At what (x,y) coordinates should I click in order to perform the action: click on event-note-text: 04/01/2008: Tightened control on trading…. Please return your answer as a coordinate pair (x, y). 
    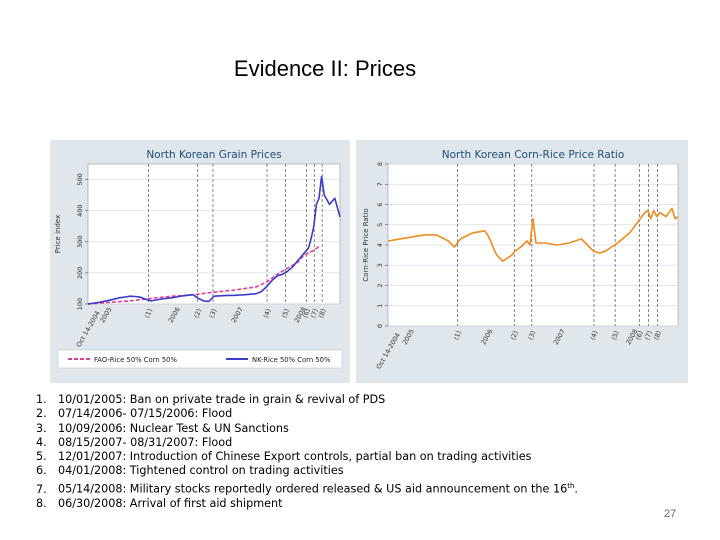
    Looking at the image, I should click on (201, 471).